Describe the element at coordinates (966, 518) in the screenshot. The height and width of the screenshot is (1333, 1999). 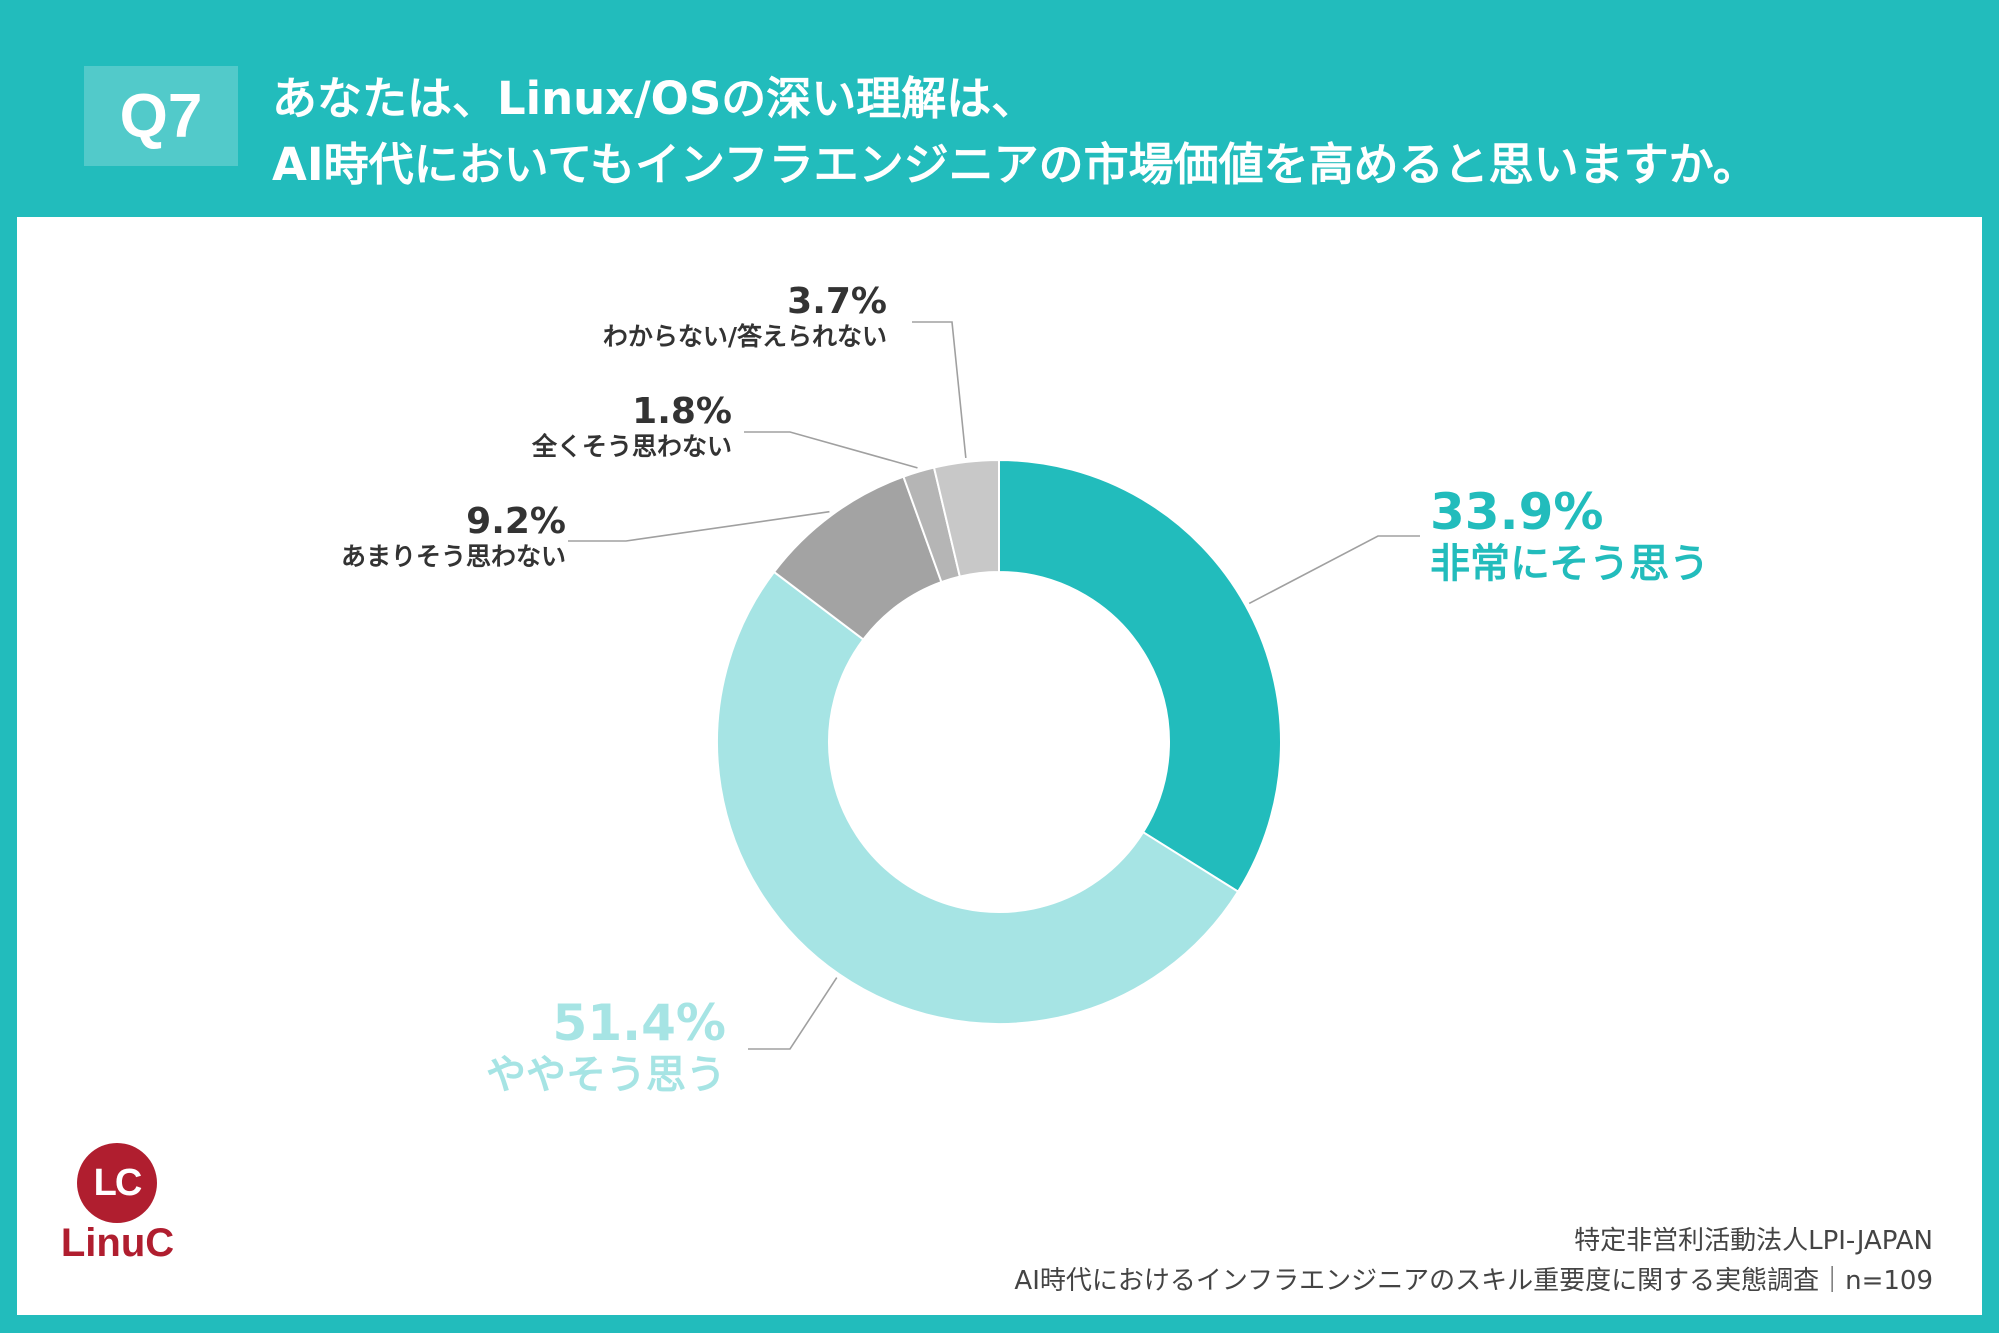
I see `slice-dont-know` at that location.